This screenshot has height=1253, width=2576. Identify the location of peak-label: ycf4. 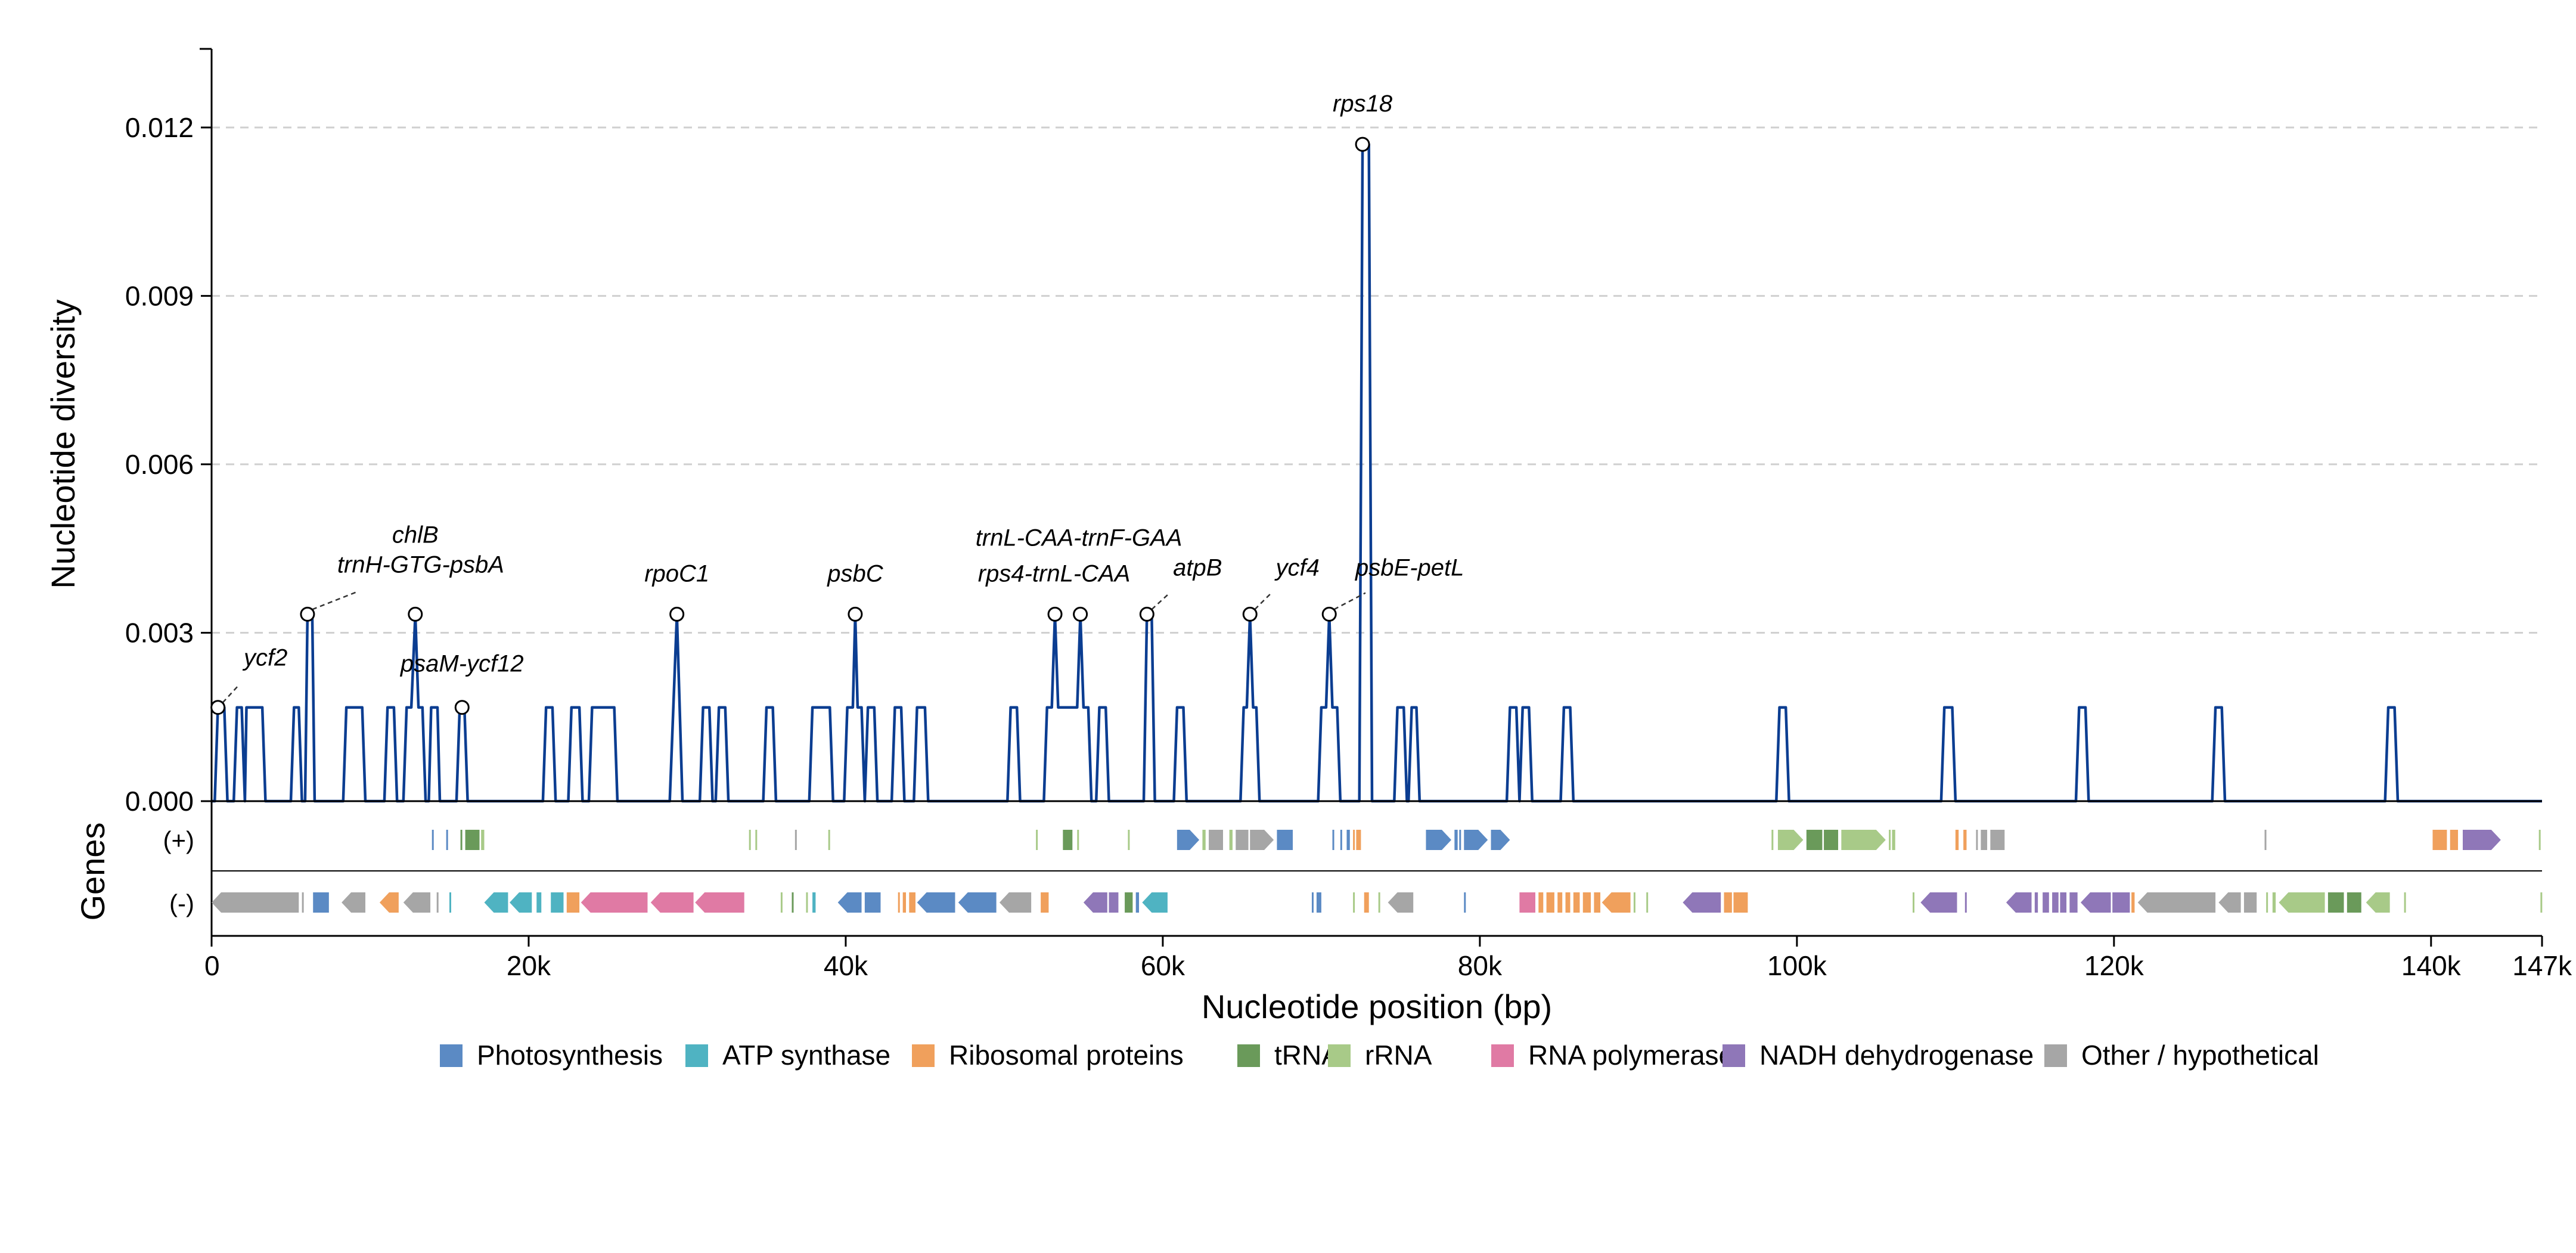
(1297, 567).